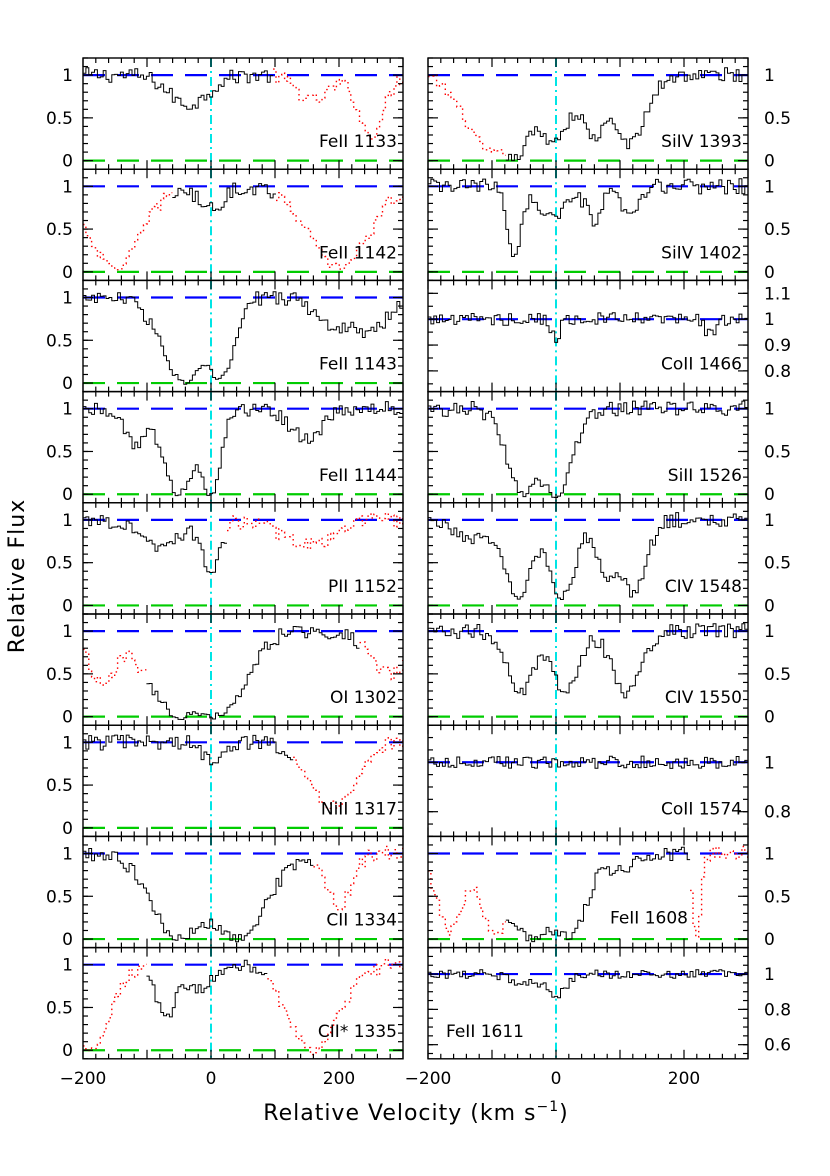 The height and width of the screenshot is (1176, 830). Describe the element at coordinates (83, 1079) in the screenshot. I see `x-tick-label: −200` at that location.